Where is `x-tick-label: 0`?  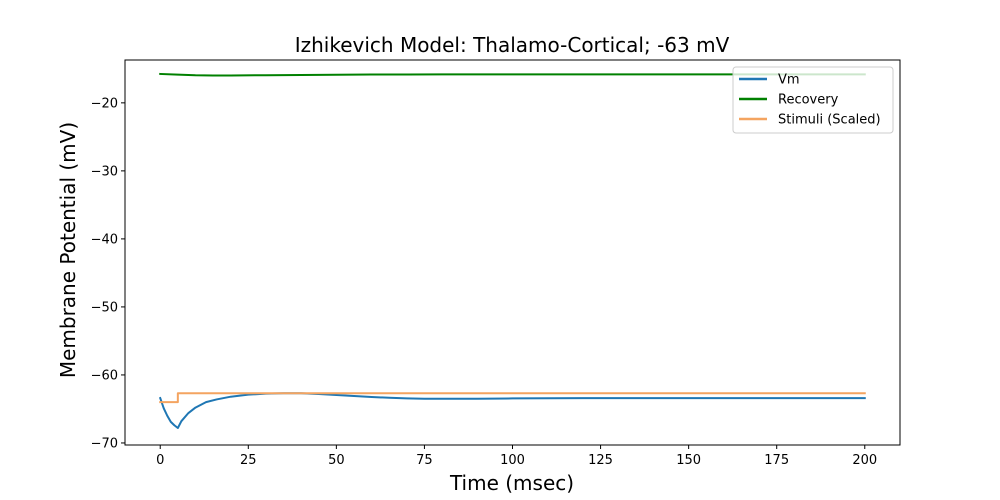 x-tick-label: 0 is located at coordinates (160, 460).